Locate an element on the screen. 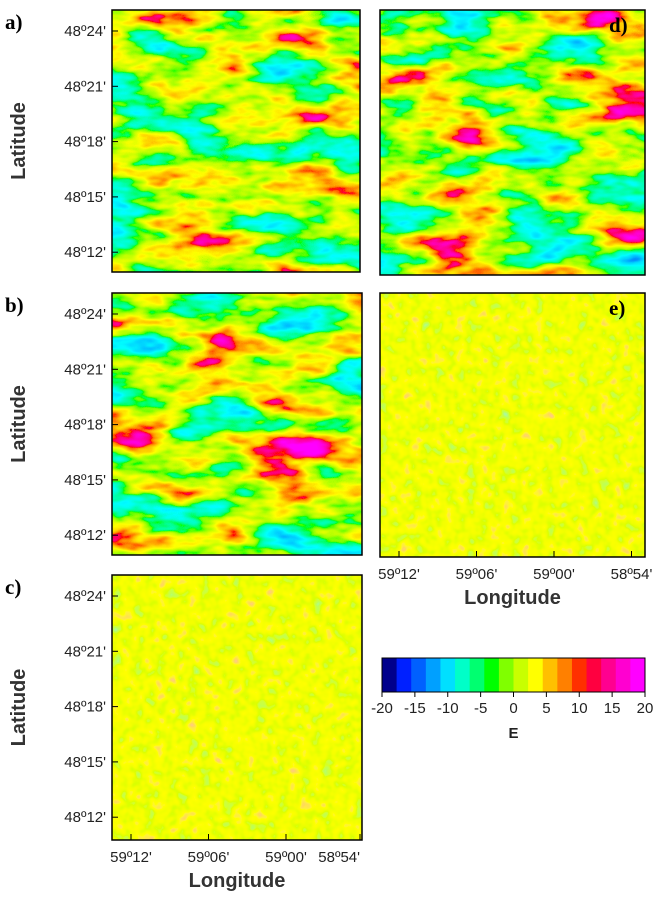  colorbar-tick-label: -15 is located at coordinates (415, 708).